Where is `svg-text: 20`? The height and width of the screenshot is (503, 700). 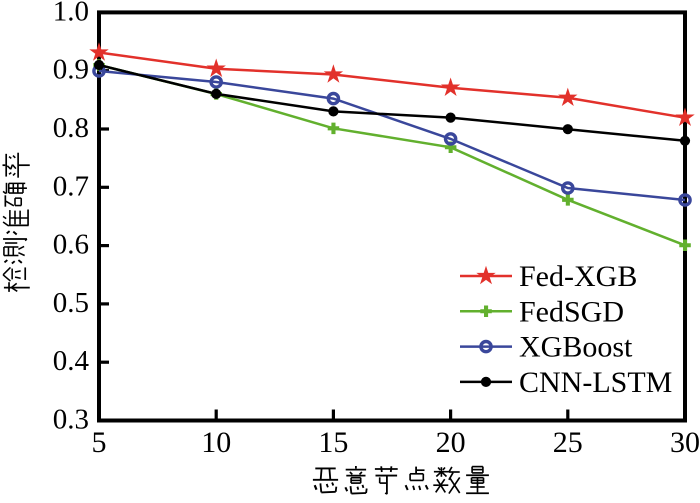 svg-text: 20 is located at coordinates (451, 442).